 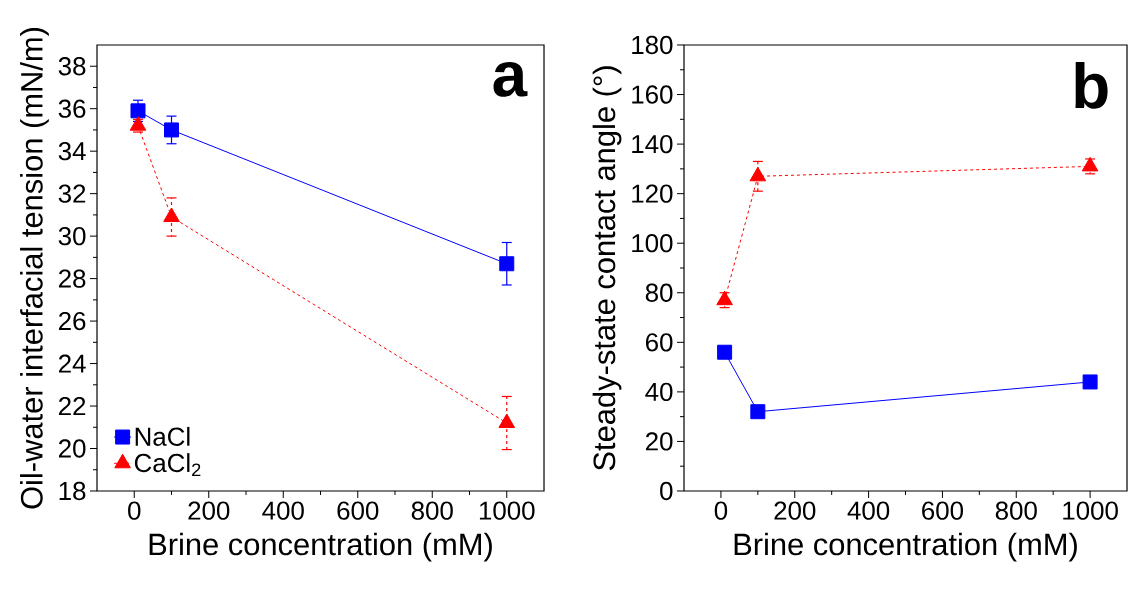 I want to click on y-tick-label: 120, so click(x=652, y=193).